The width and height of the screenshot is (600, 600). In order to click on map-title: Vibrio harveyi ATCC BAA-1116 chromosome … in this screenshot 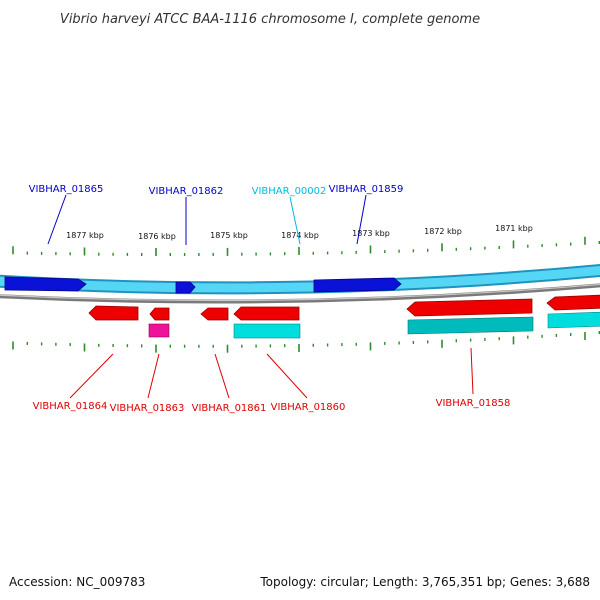, I will do `click(270, 19)`.